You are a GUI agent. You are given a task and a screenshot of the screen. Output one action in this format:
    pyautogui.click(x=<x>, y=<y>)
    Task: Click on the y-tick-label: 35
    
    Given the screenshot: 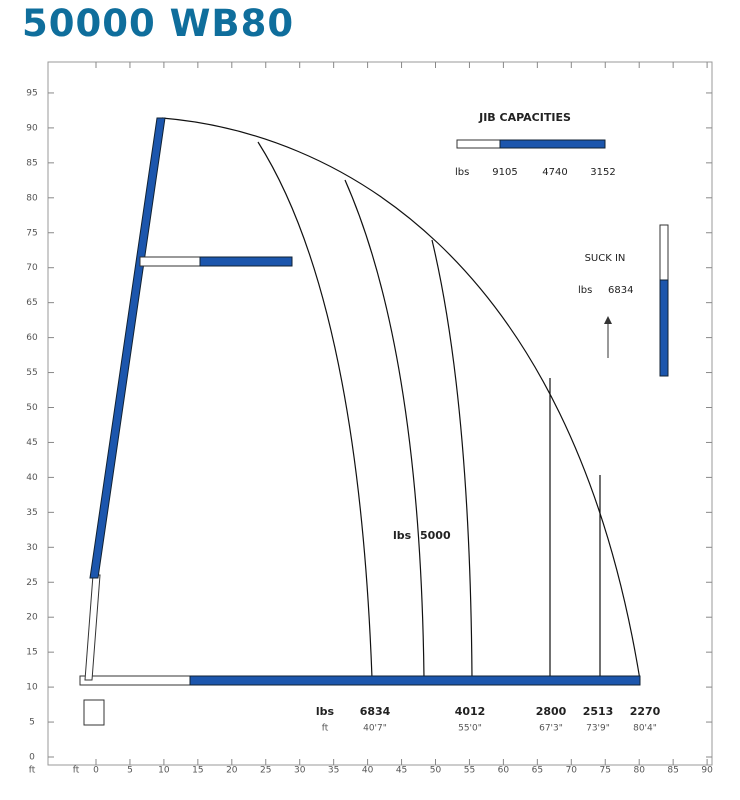 What is the action you would take?
    pyautogui.click(x=31, y=513)
    